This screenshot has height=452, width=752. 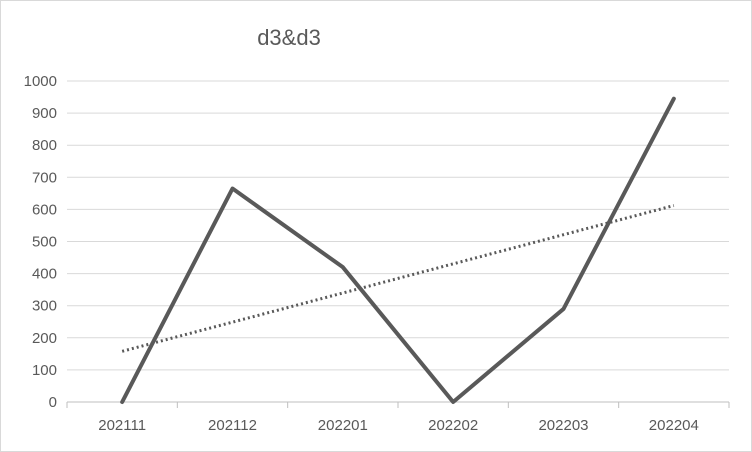 What do you see at coordinates (44, 209) in the screenshot?
I see `y-tick-label: 600` at bounding box center [44, 209].